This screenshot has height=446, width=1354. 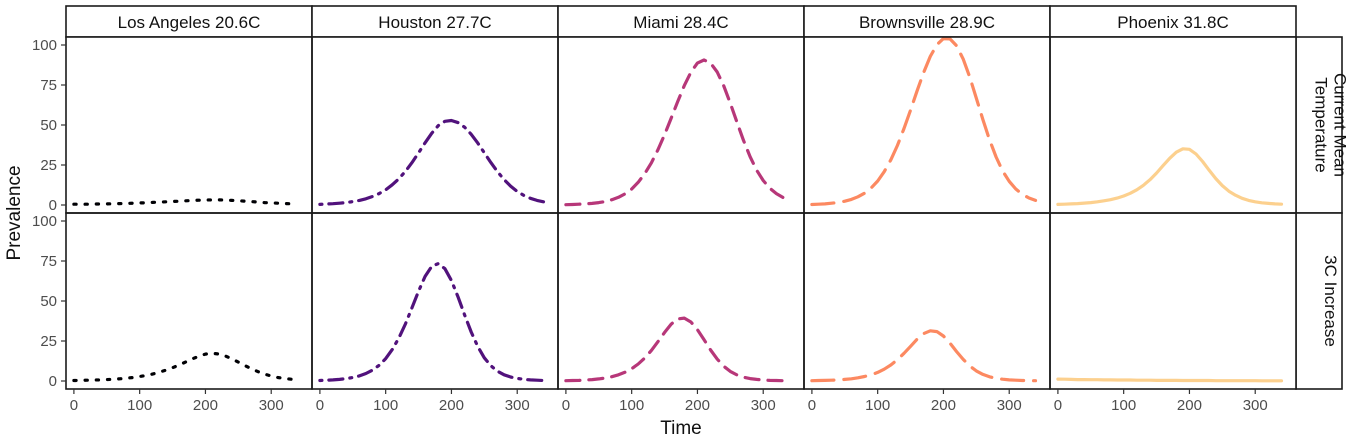 What do you see at coordinates (1173, 22) in the screenshot?
I see `column-strip-label-5: Phoenix 31.8C` at bounding box center [1173, 22].